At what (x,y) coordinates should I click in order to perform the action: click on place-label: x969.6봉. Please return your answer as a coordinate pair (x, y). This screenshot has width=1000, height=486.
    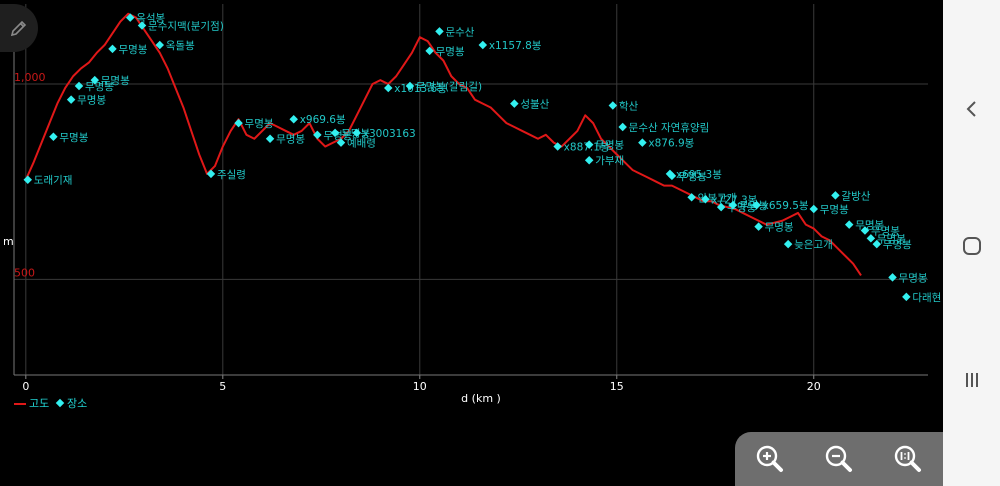
    Looking at the image, I should click on (323, 120).